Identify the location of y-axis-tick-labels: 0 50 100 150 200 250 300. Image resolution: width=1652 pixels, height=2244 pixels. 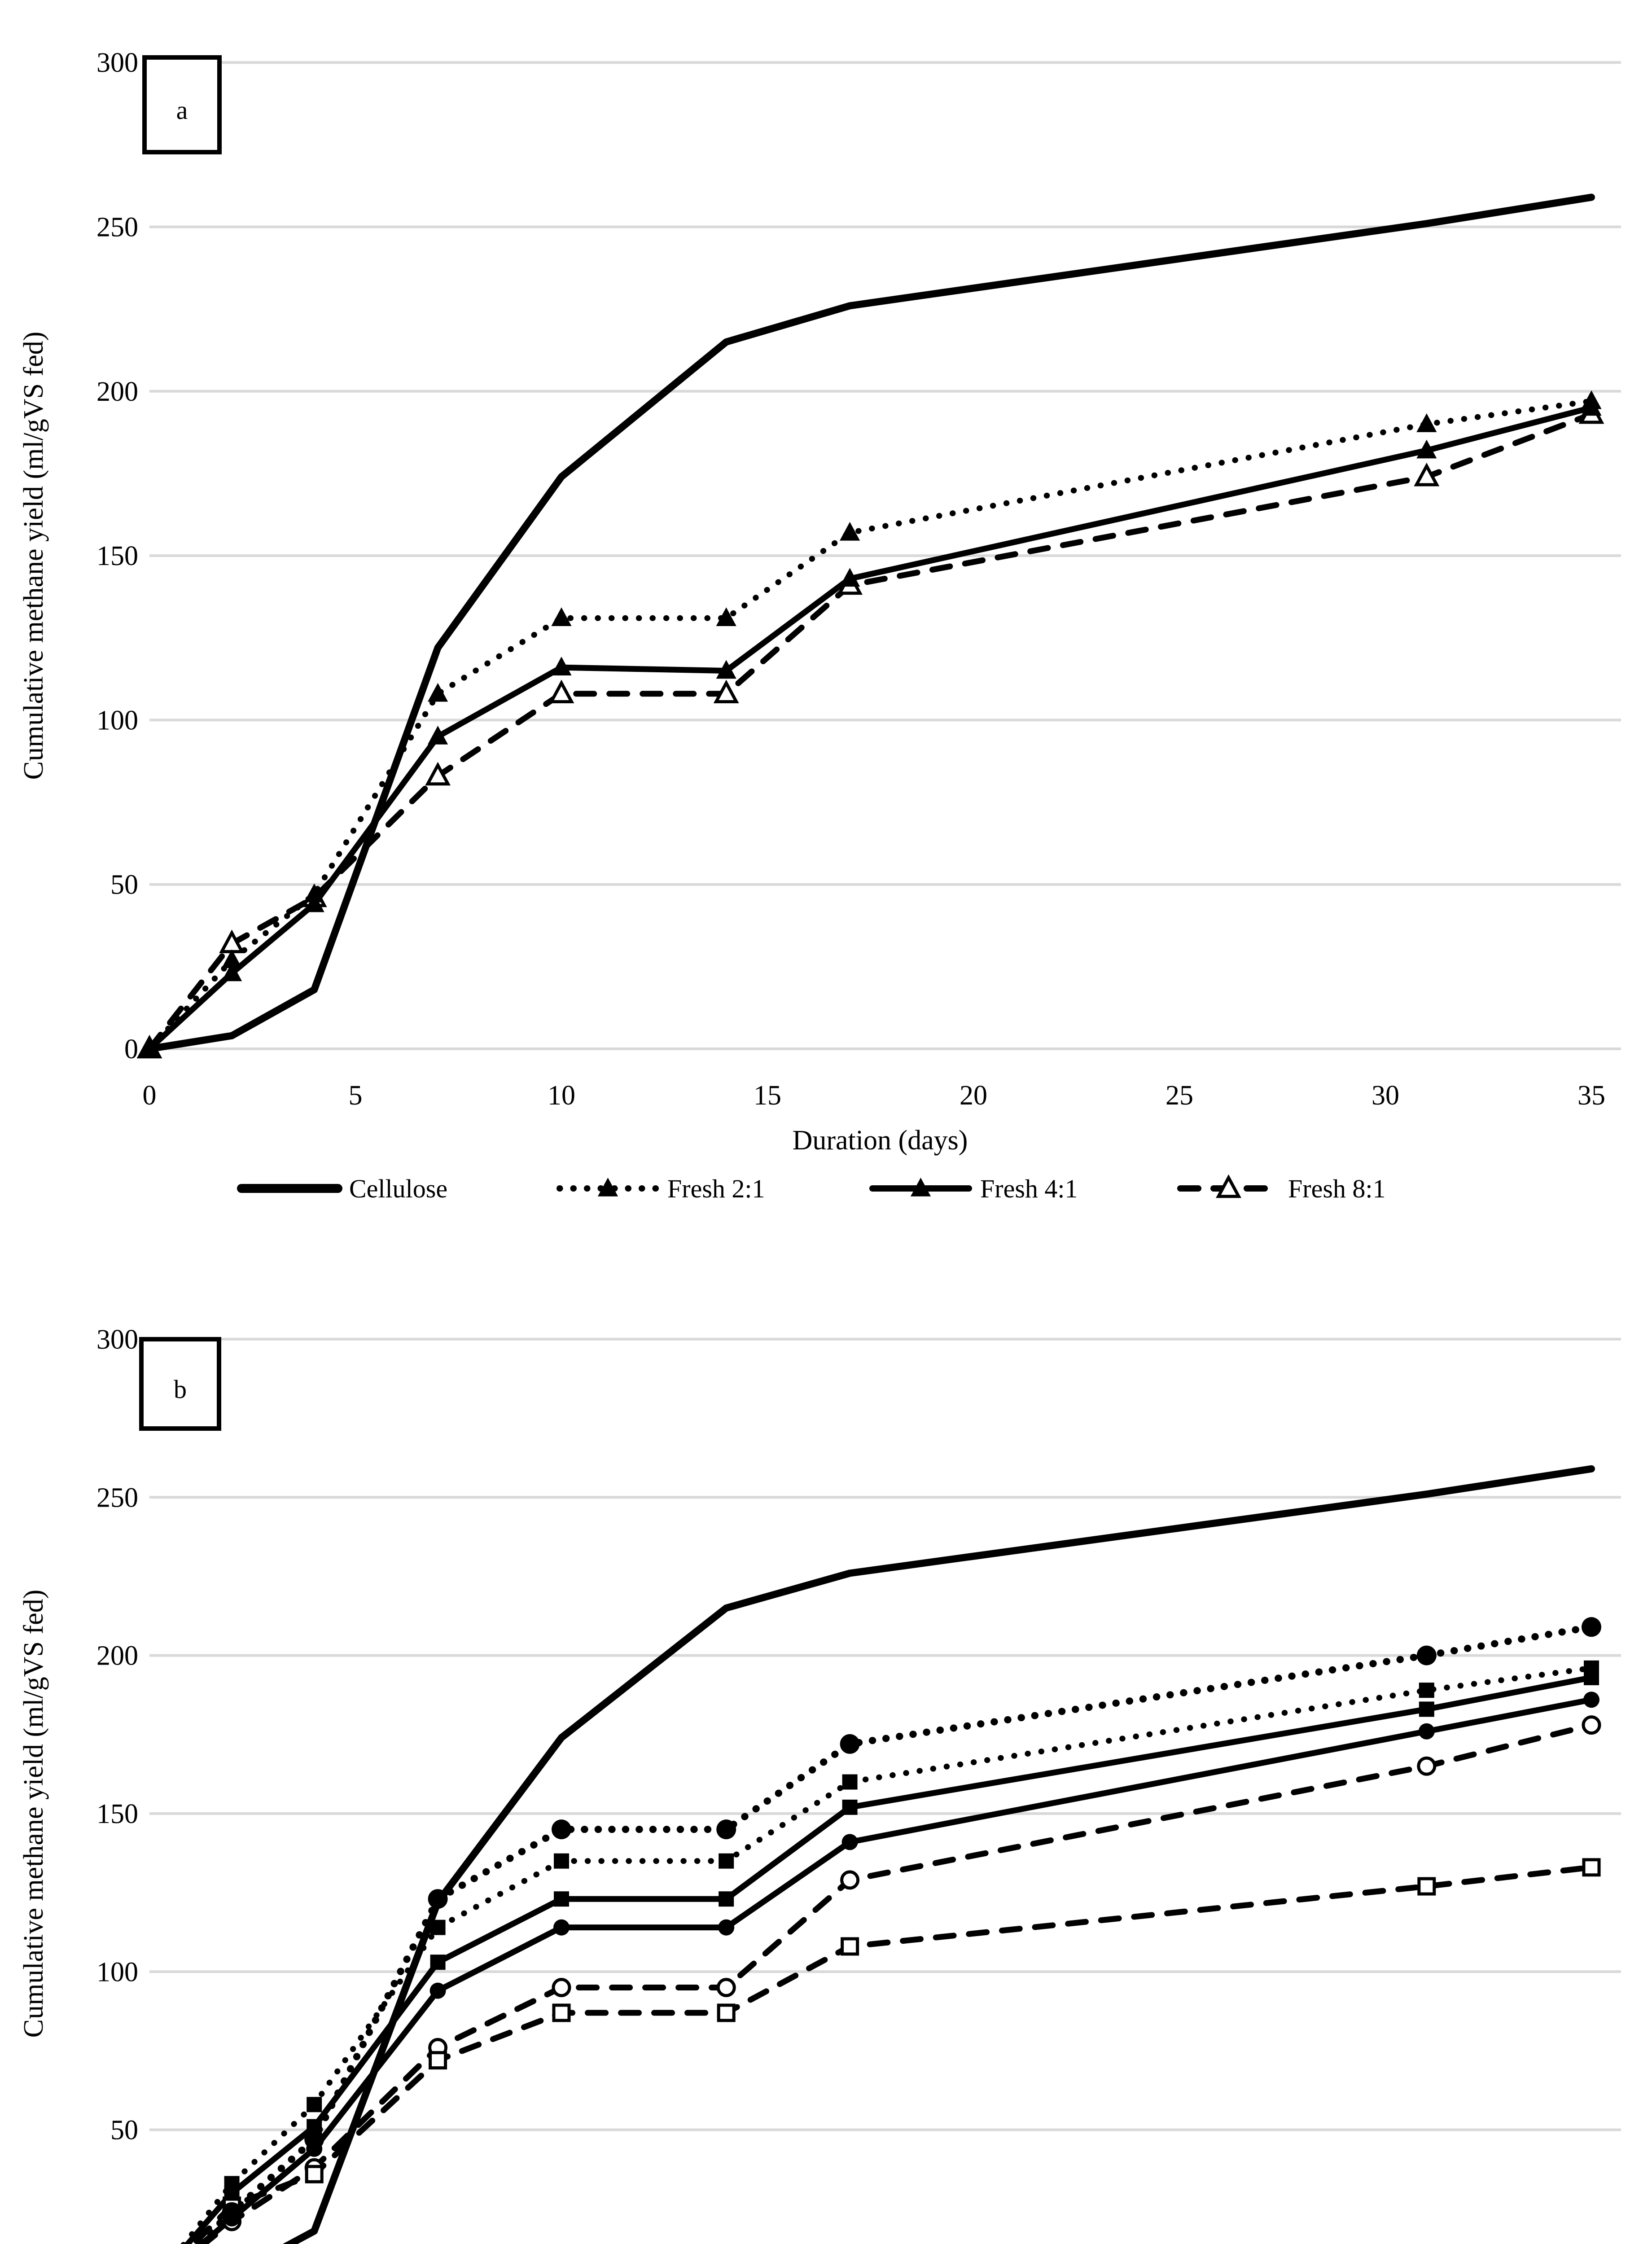
(117, 556).